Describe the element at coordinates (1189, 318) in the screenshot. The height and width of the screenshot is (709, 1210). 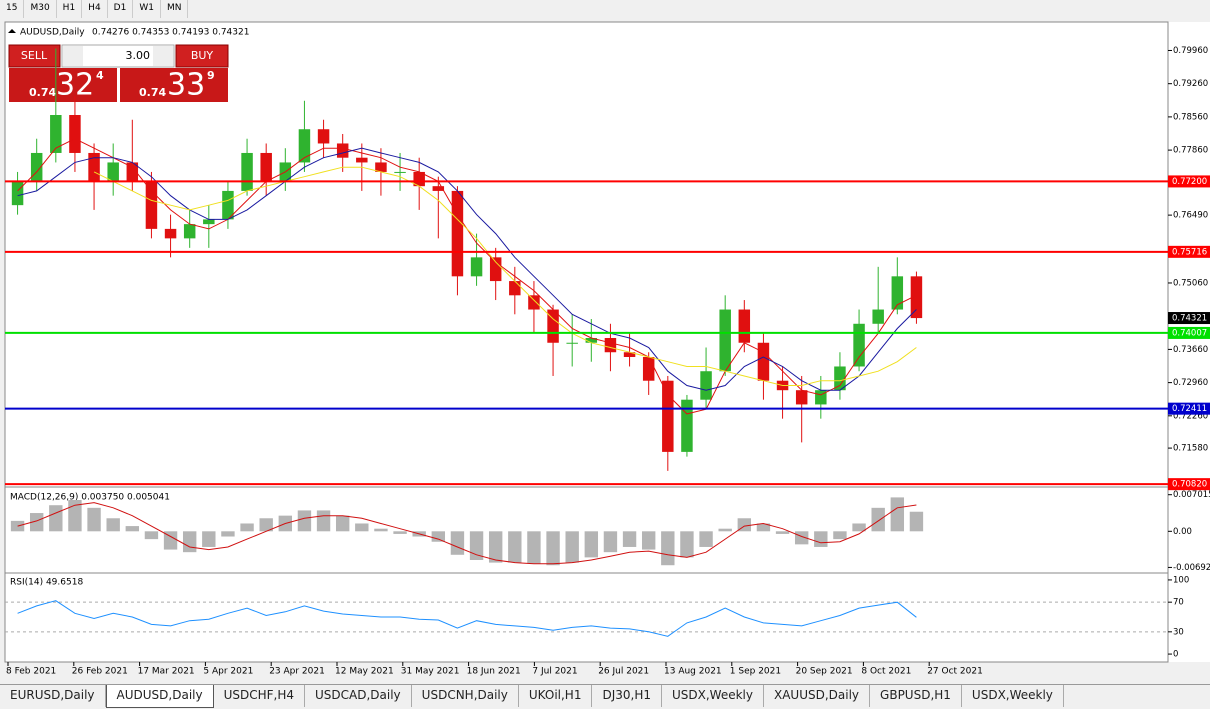
I see `last-price-tag` at that location.